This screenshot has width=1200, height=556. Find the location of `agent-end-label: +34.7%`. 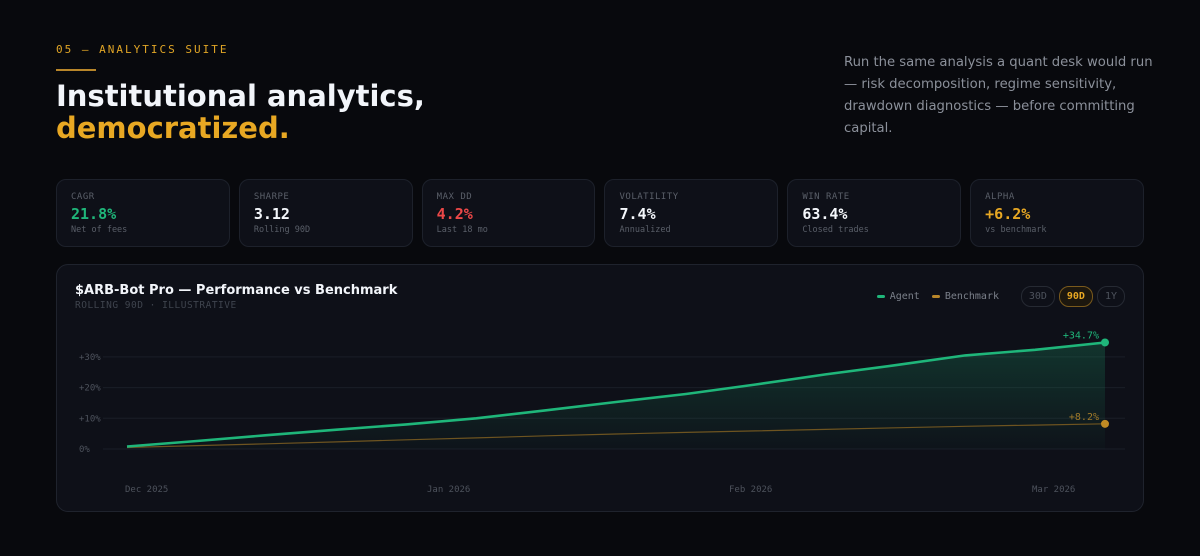

agent-end-label: +34.7% is located at coordinates (1081, 335).